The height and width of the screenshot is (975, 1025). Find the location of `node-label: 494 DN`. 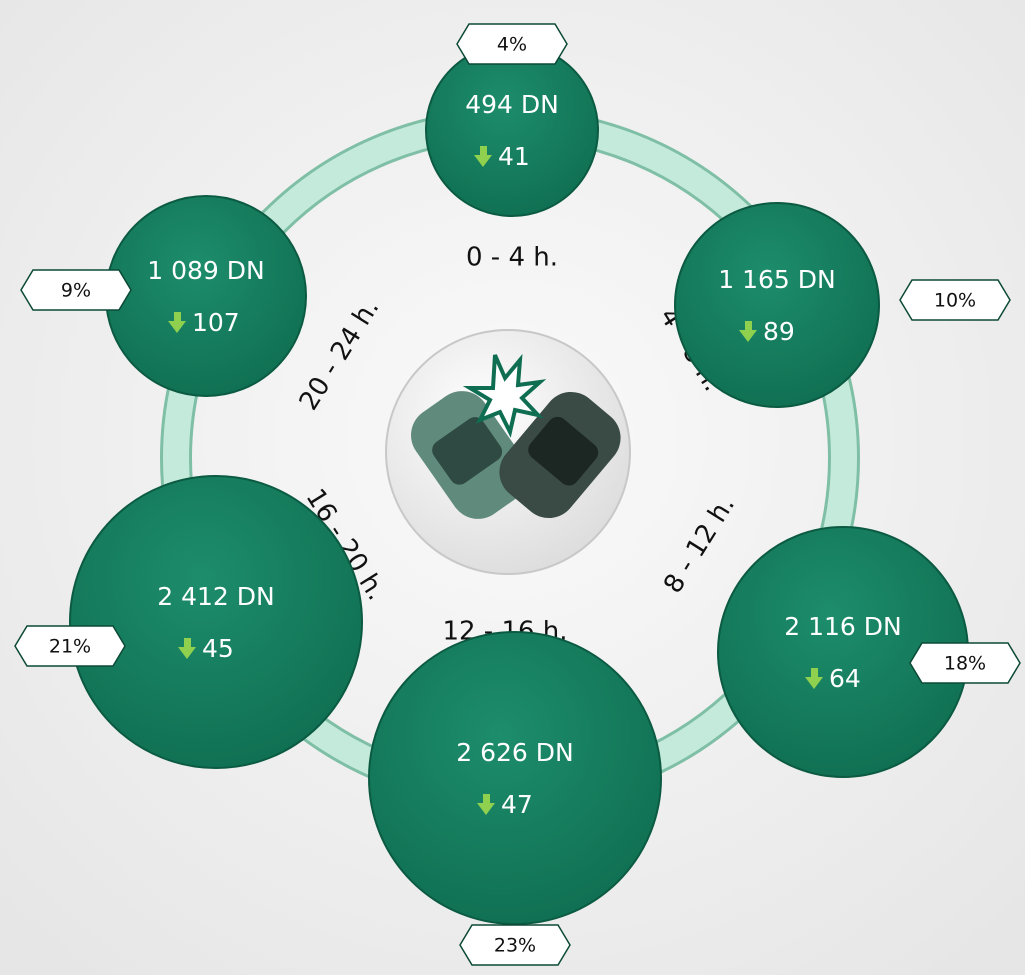

node-label: 494 DN is located at coordinates (512, 104).